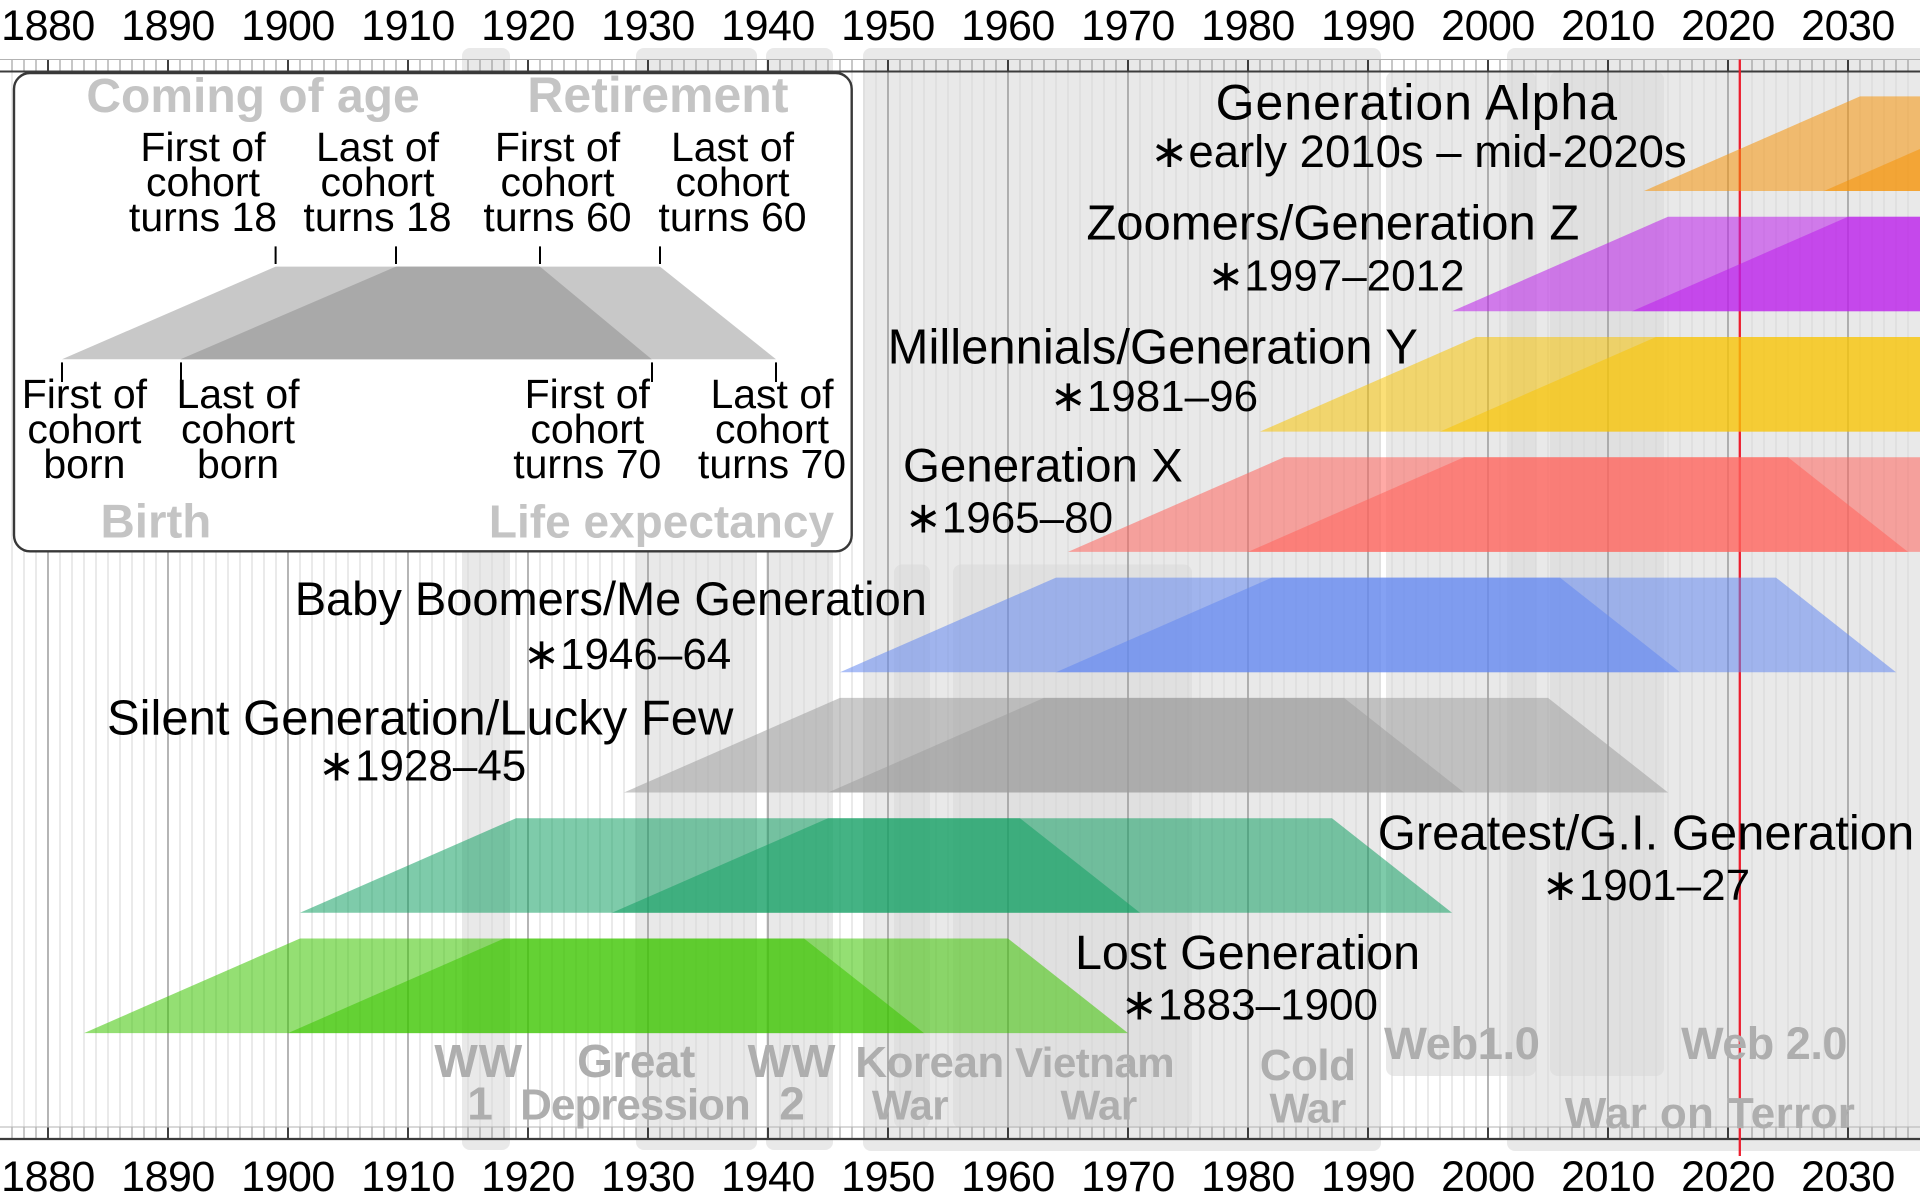 This screenshot has width=1920, height=1200. I want to click on svg-text: Depression, so click(635, 1105).